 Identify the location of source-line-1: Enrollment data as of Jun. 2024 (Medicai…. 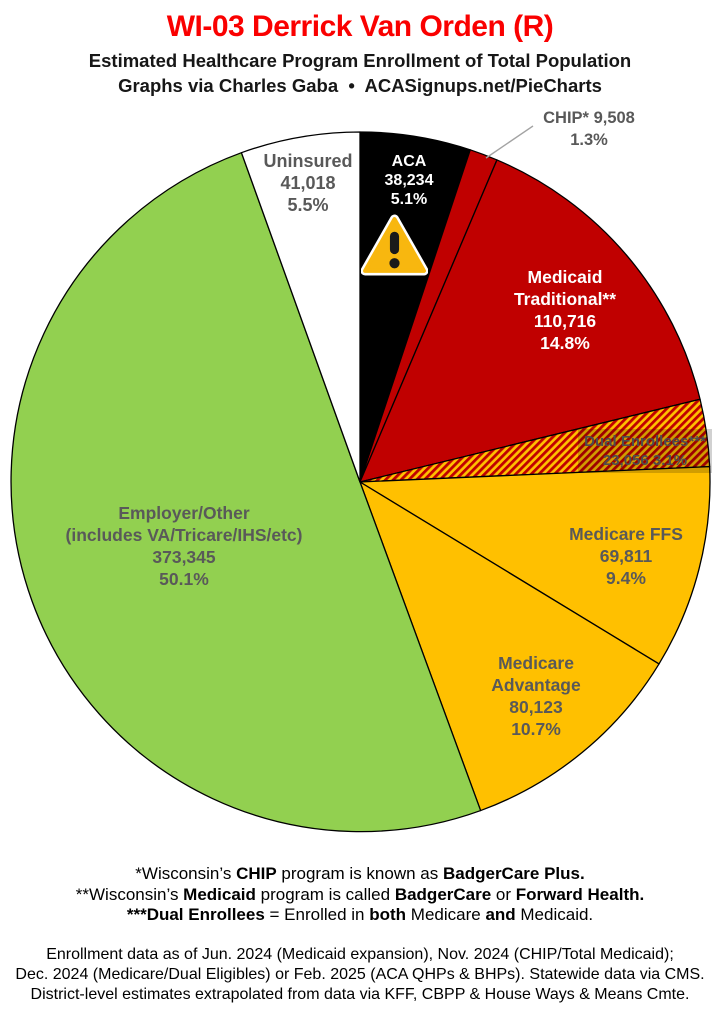
(360, 954).